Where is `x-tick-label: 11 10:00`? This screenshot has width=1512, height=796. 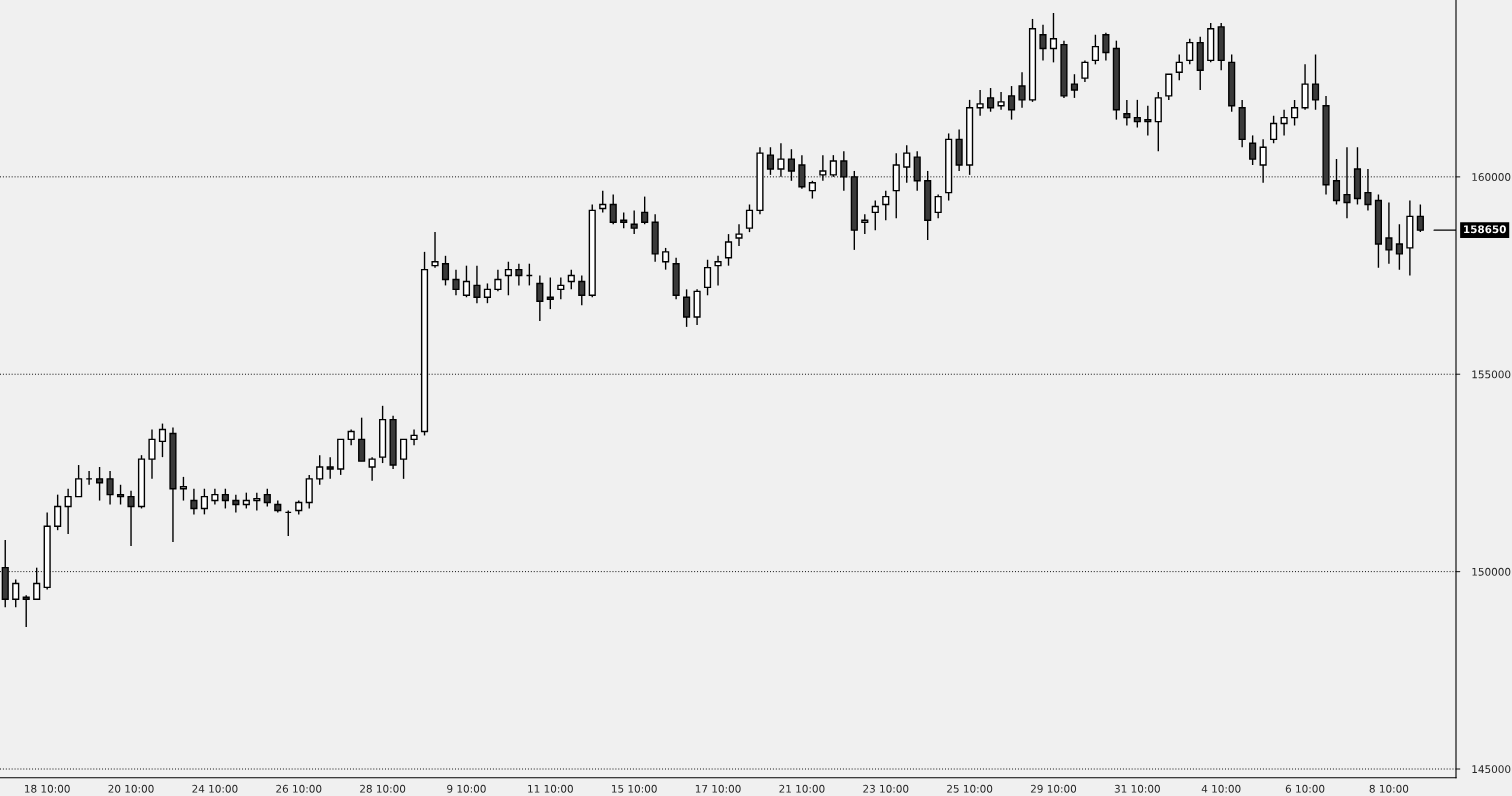
x-tick-label: 11 10:00 is located at coordinates (550, 788).